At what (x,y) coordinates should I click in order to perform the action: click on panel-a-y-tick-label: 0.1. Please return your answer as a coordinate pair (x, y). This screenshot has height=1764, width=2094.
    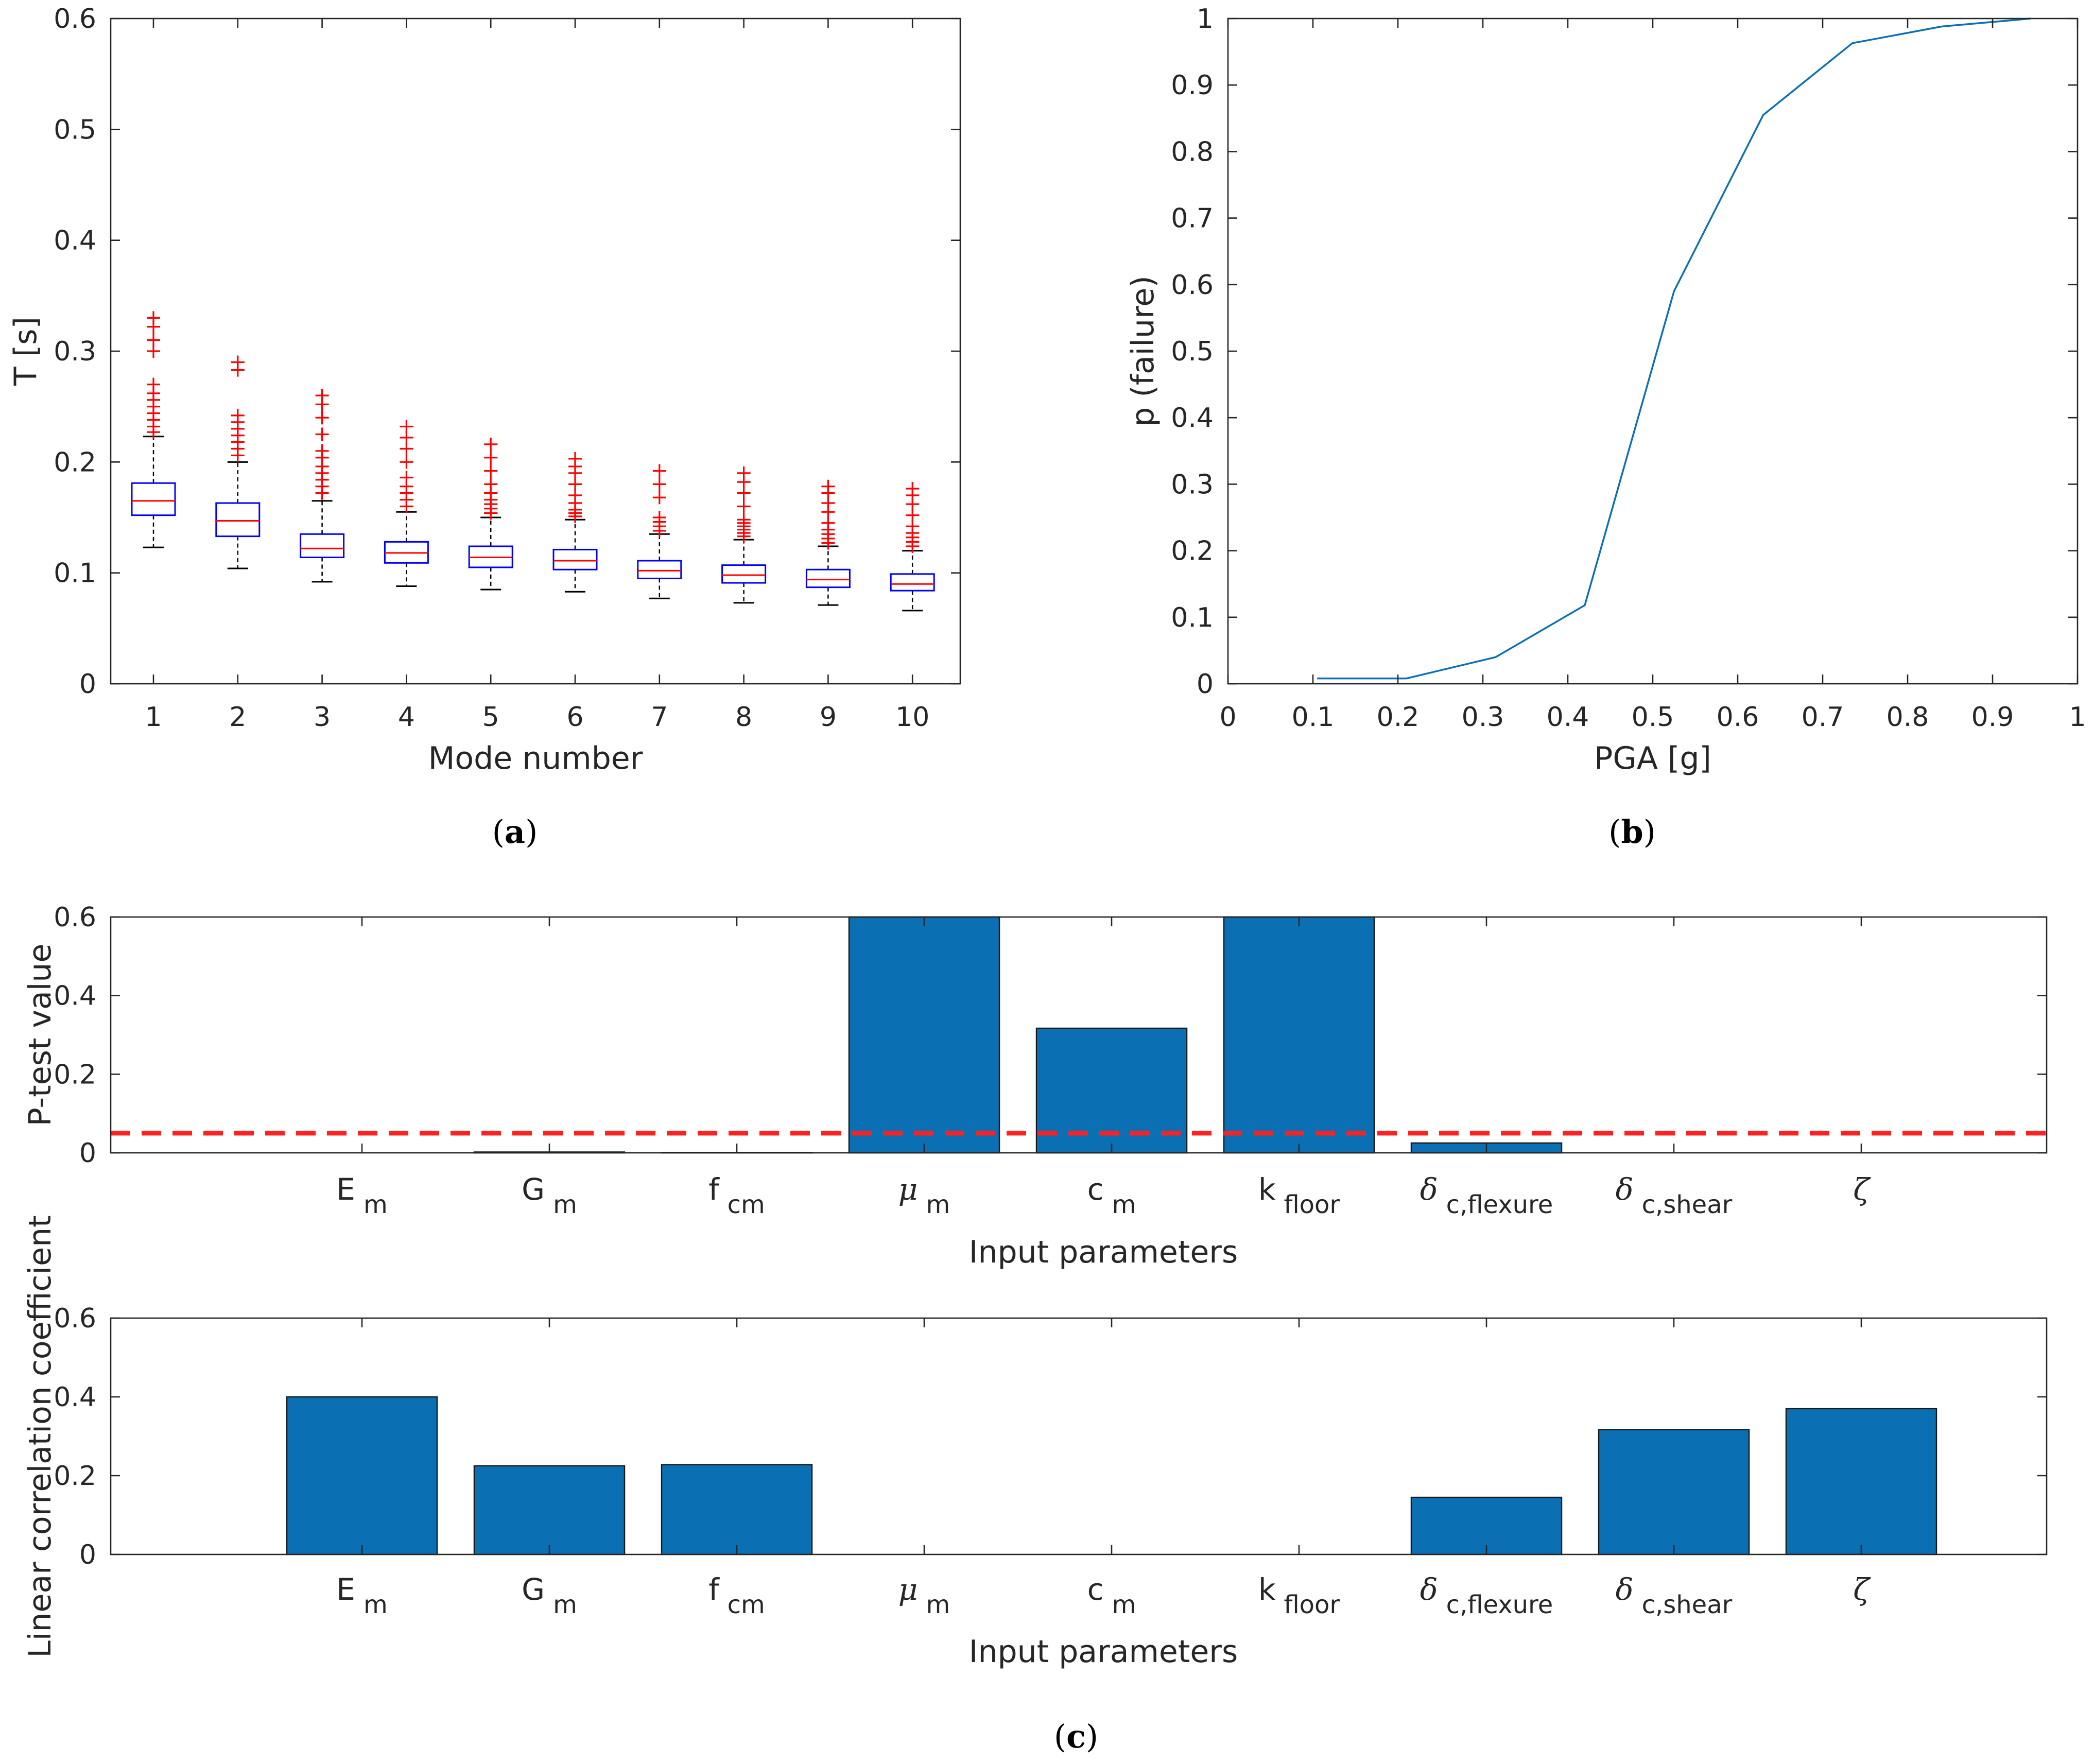
    Looking at the image, I should click on (75, 573).